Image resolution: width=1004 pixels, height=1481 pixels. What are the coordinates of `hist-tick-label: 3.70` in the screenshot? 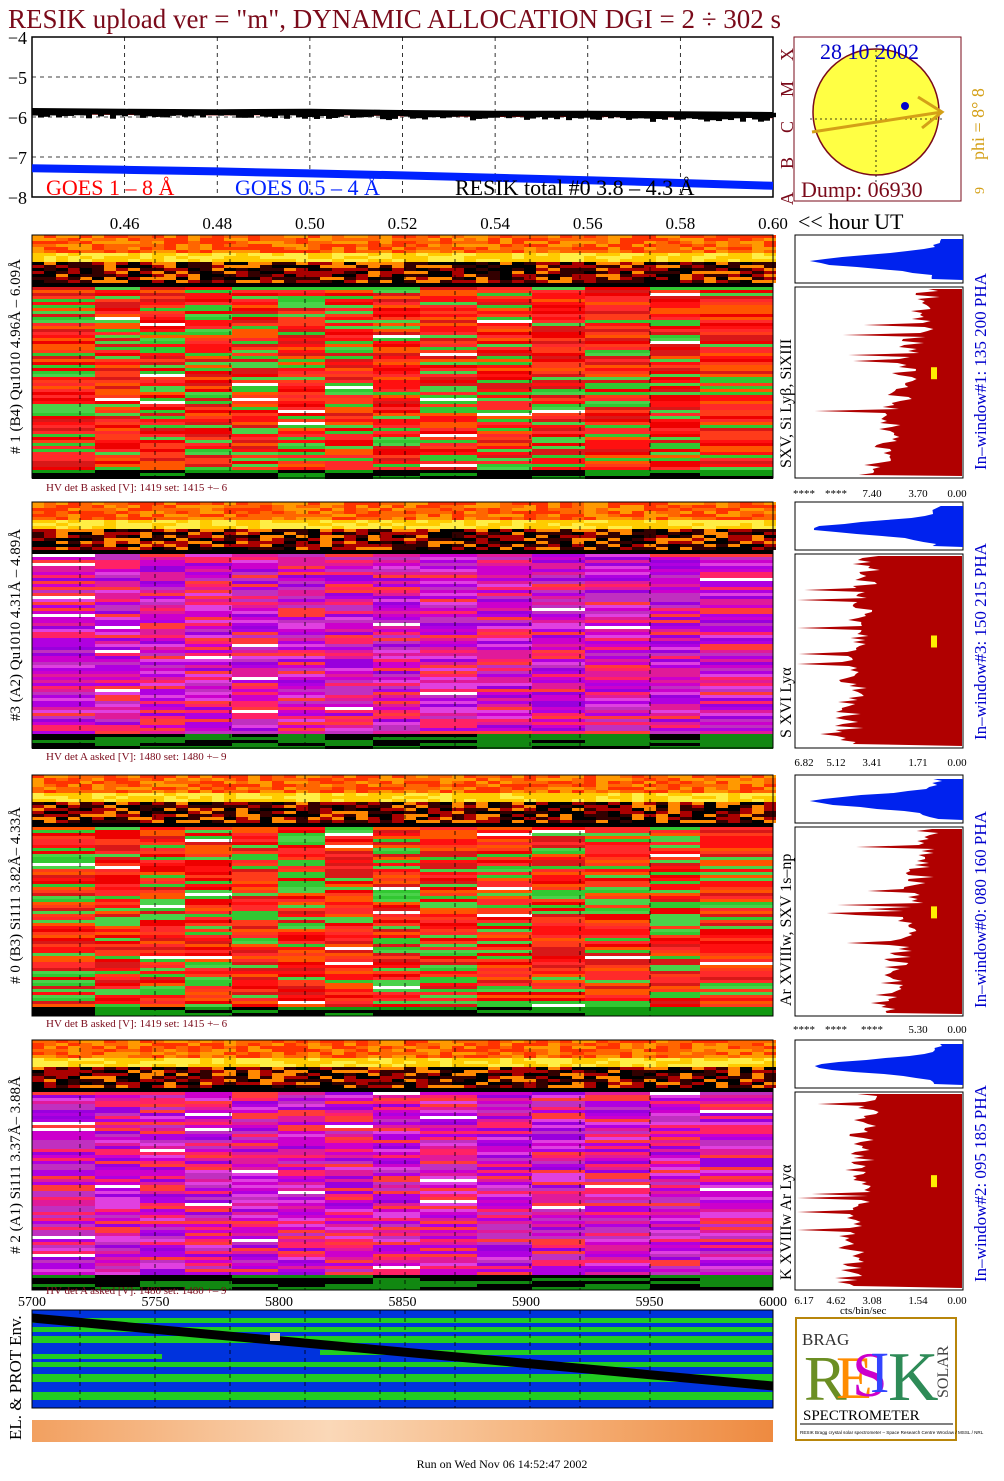 It's located at (918, 494).